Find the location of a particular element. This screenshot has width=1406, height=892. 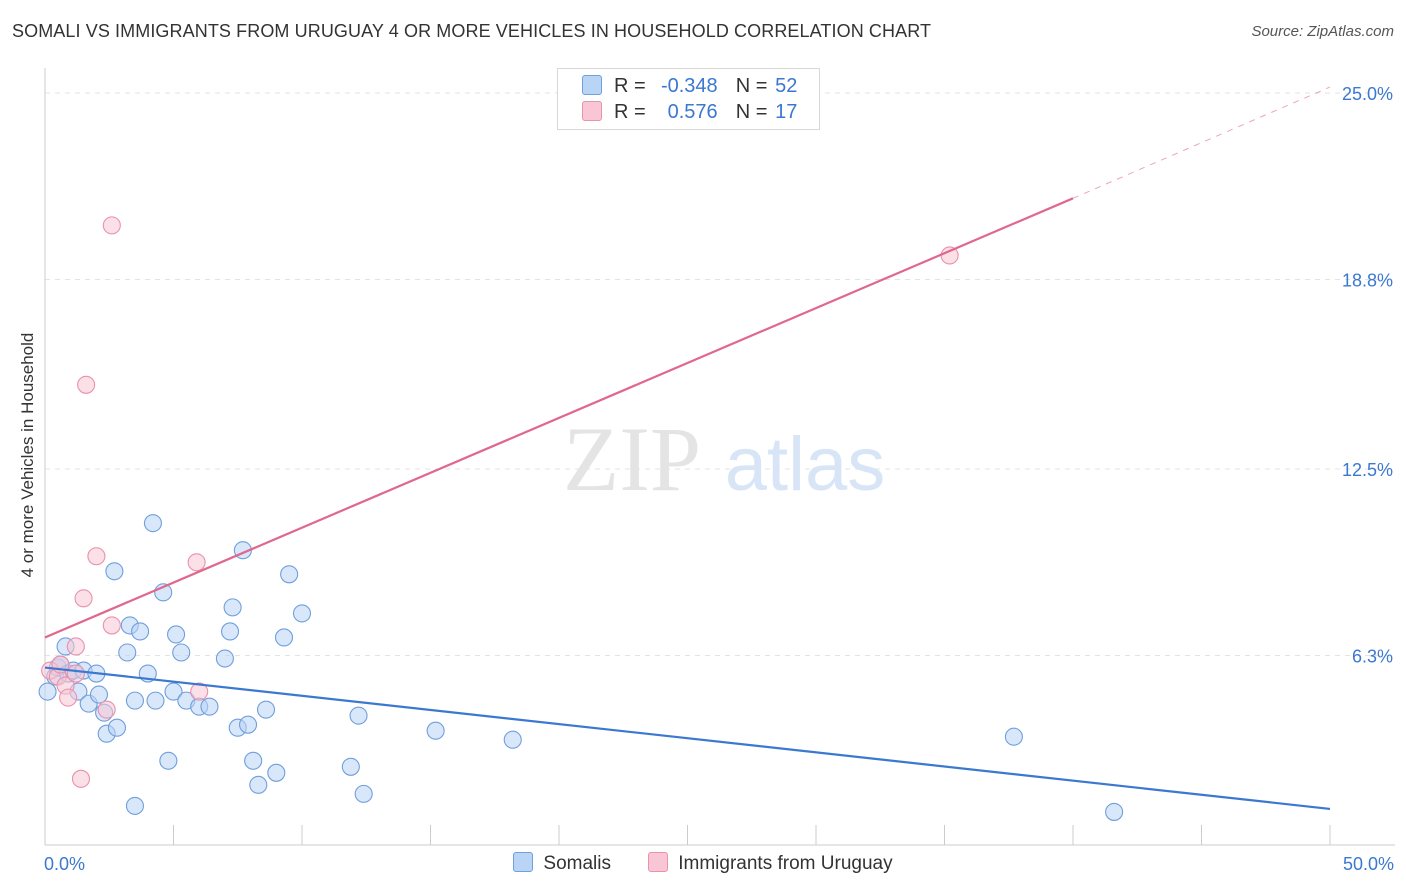

legend-item-somalis: Somalis is located at coordinates (562, 863).